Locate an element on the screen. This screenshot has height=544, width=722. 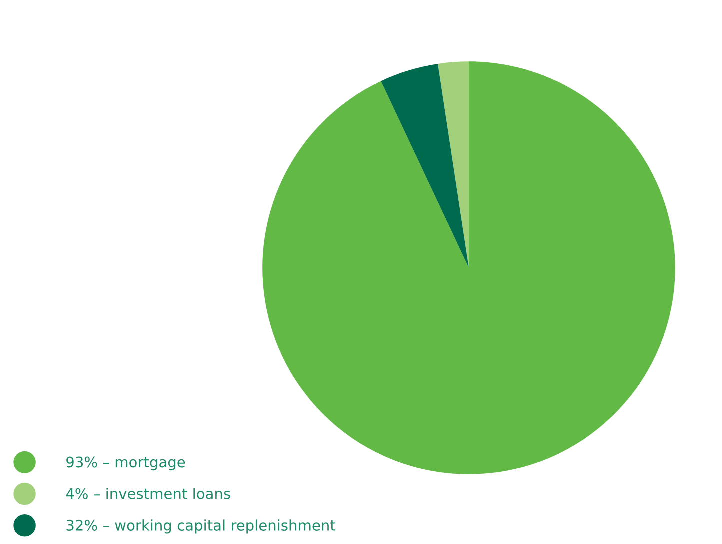
legend-label: 93% – mortgage is located at coordinates (126, 463).